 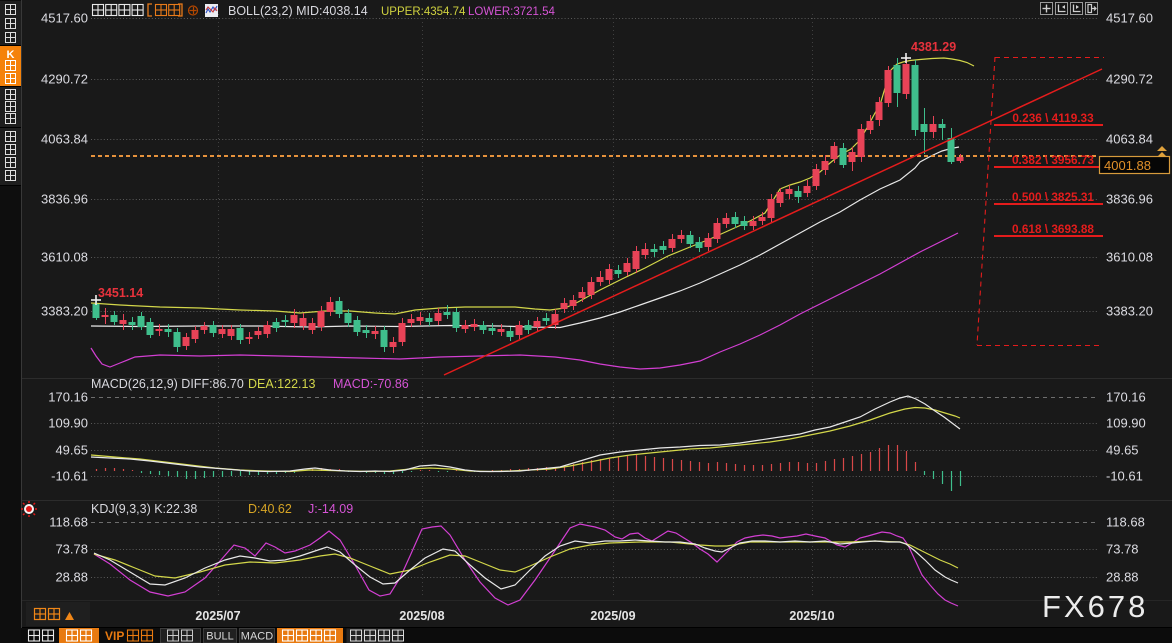 I want to click on svg-text: K, so click(x=11, y=55).